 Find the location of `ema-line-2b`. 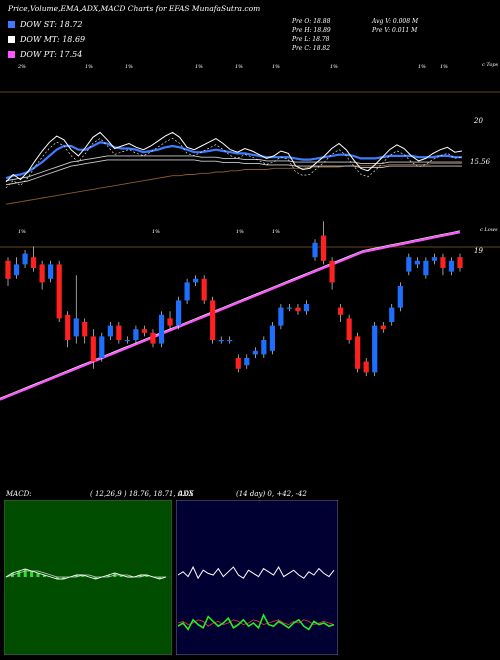

ema-line-2b is located at coordinates (233, 172).